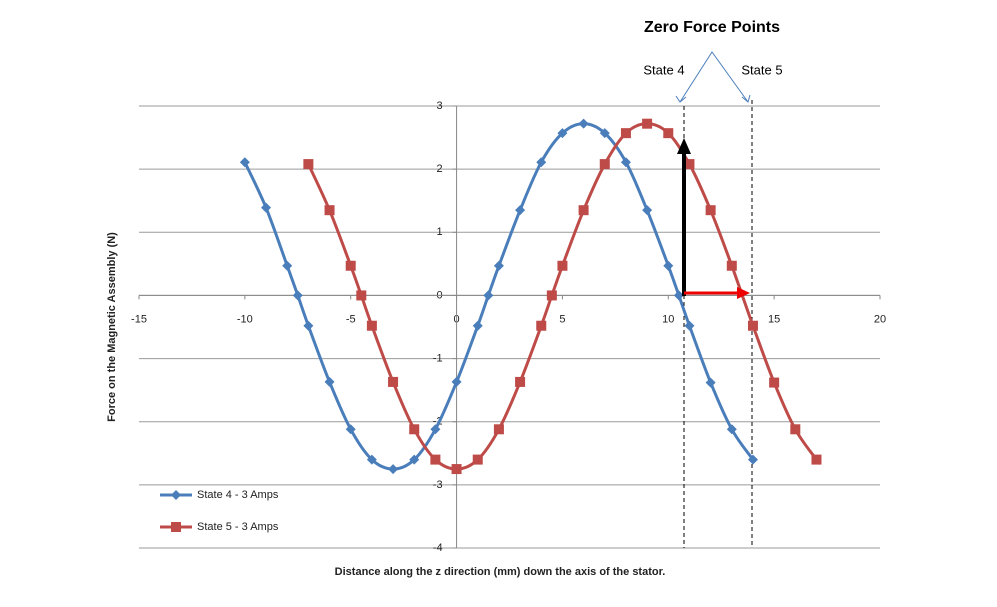 Image resolution: width=997 pixels, height=607 pixels. Describe the element at coordinates (438, 548) in the screenshot. I see `y-tick-label: -4` at that location.